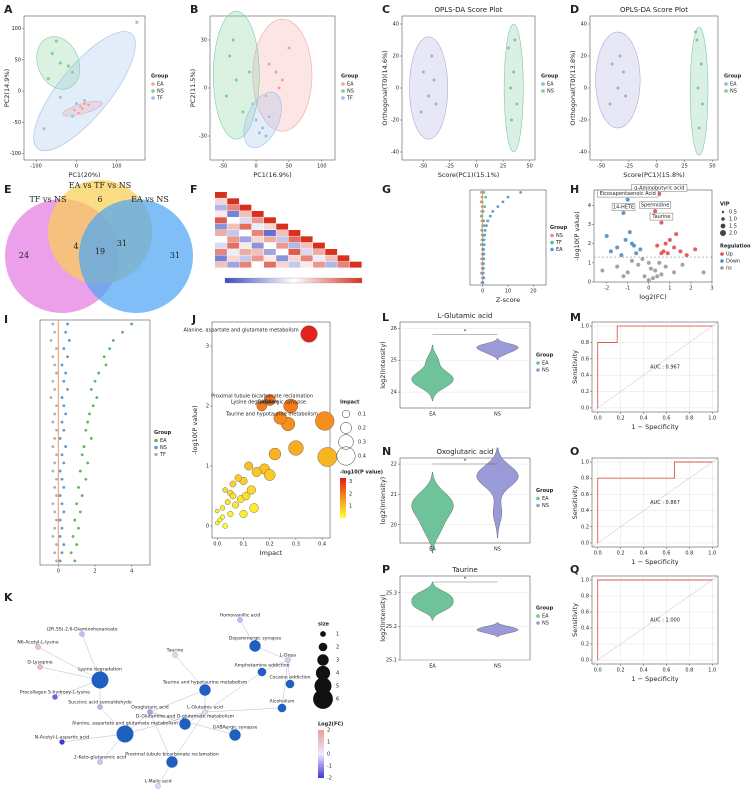 This screenshot has height=795, width=752. I want to click on y-tick-label: 1.0, so click(585, 327).